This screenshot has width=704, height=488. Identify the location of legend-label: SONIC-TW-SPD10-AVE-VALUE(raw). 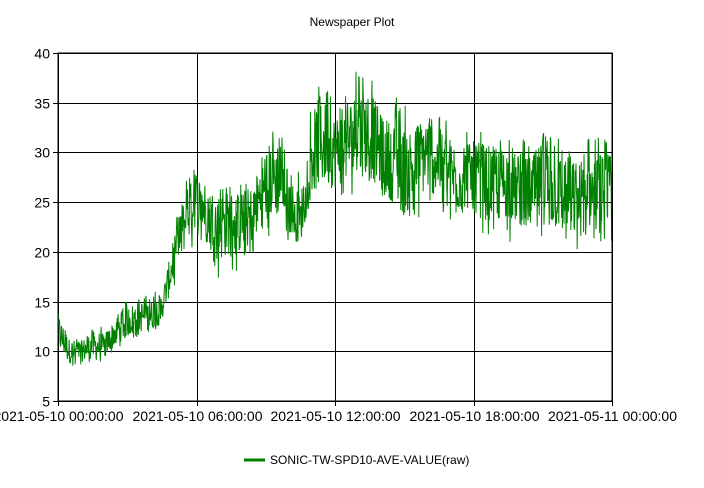
(369, 460).